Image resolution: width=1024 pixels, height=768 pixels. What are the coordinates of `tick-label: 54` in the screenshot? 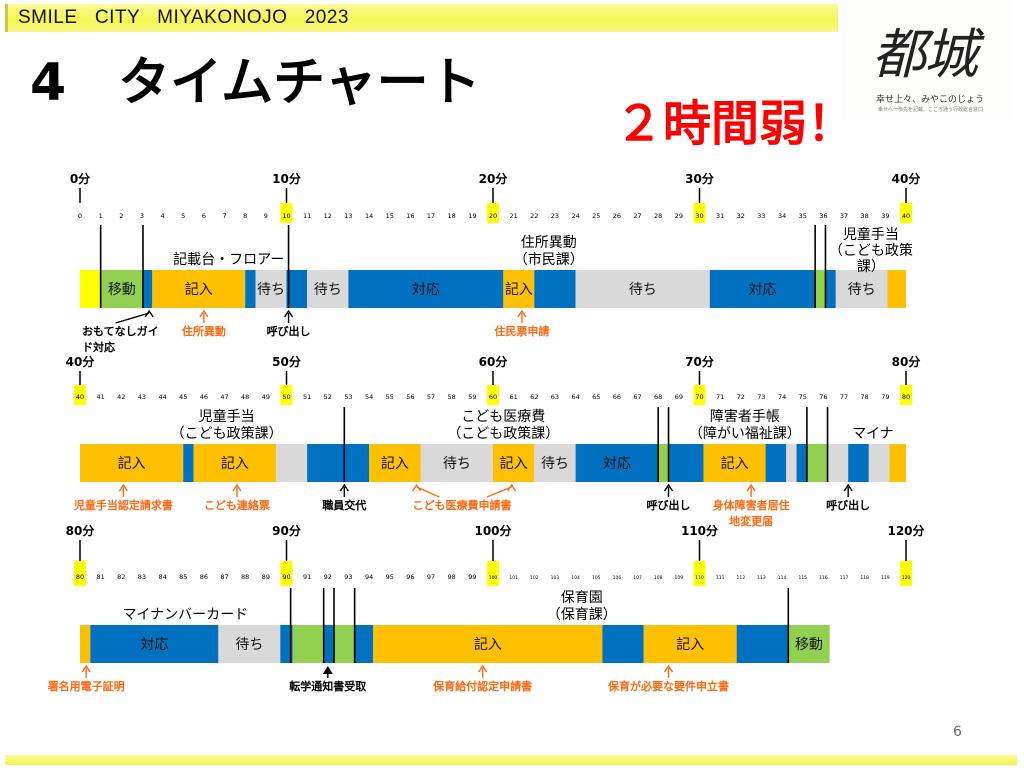 It's located at (369, 397).